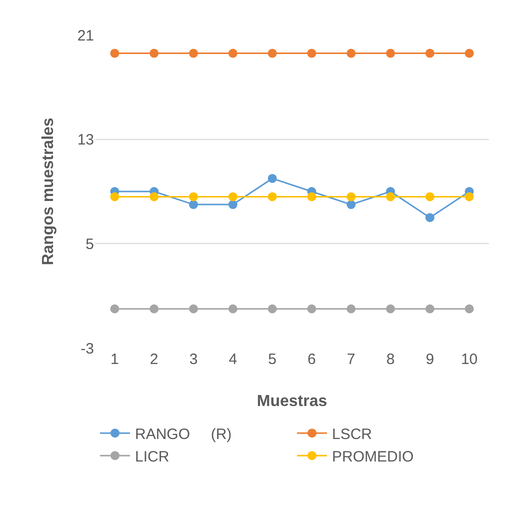 The width and height of the screenshot is (524, 518). What do you see at coordinates (312, 359) in the screenshot?
I see `x-tick-label: 6` at bounding box center [312, 359].